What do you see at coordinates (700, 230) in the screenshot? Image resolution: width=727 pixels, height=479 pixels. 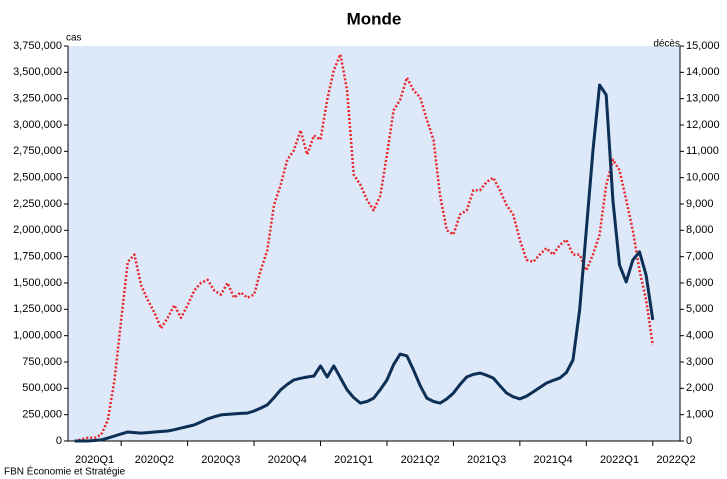 I see `y2-tick-label: 8,000` at bounding box center [700, 230].